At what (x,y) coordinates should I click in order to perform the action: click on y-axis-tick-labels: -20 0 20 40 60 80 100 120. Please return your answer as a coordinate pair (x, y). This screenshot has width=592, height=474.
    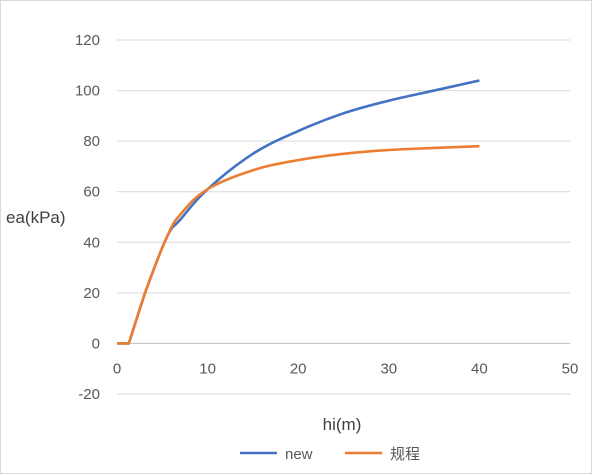
    Looking at the image, I should click on (87, 217).